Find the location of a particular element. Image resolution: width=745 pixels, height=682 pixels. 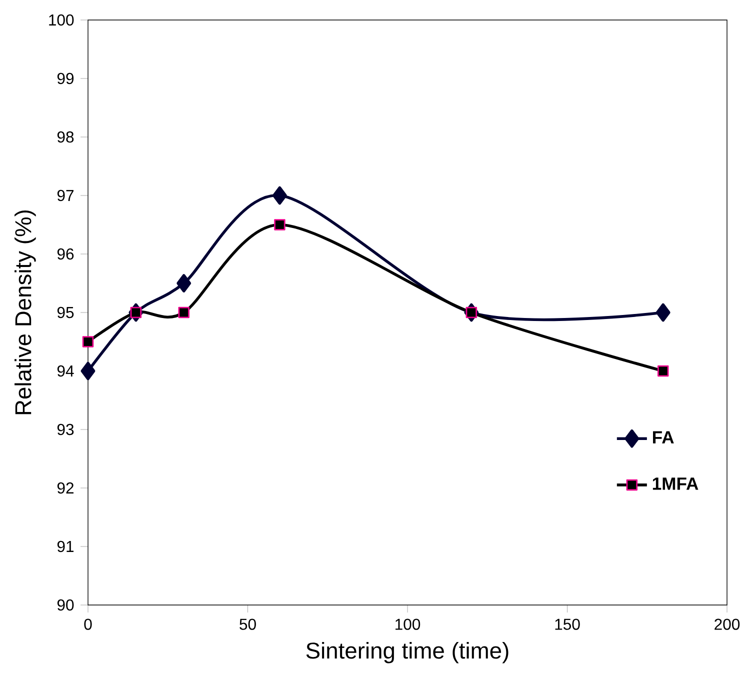

y-tick-label: 99 is located at coordinates (65, 78).